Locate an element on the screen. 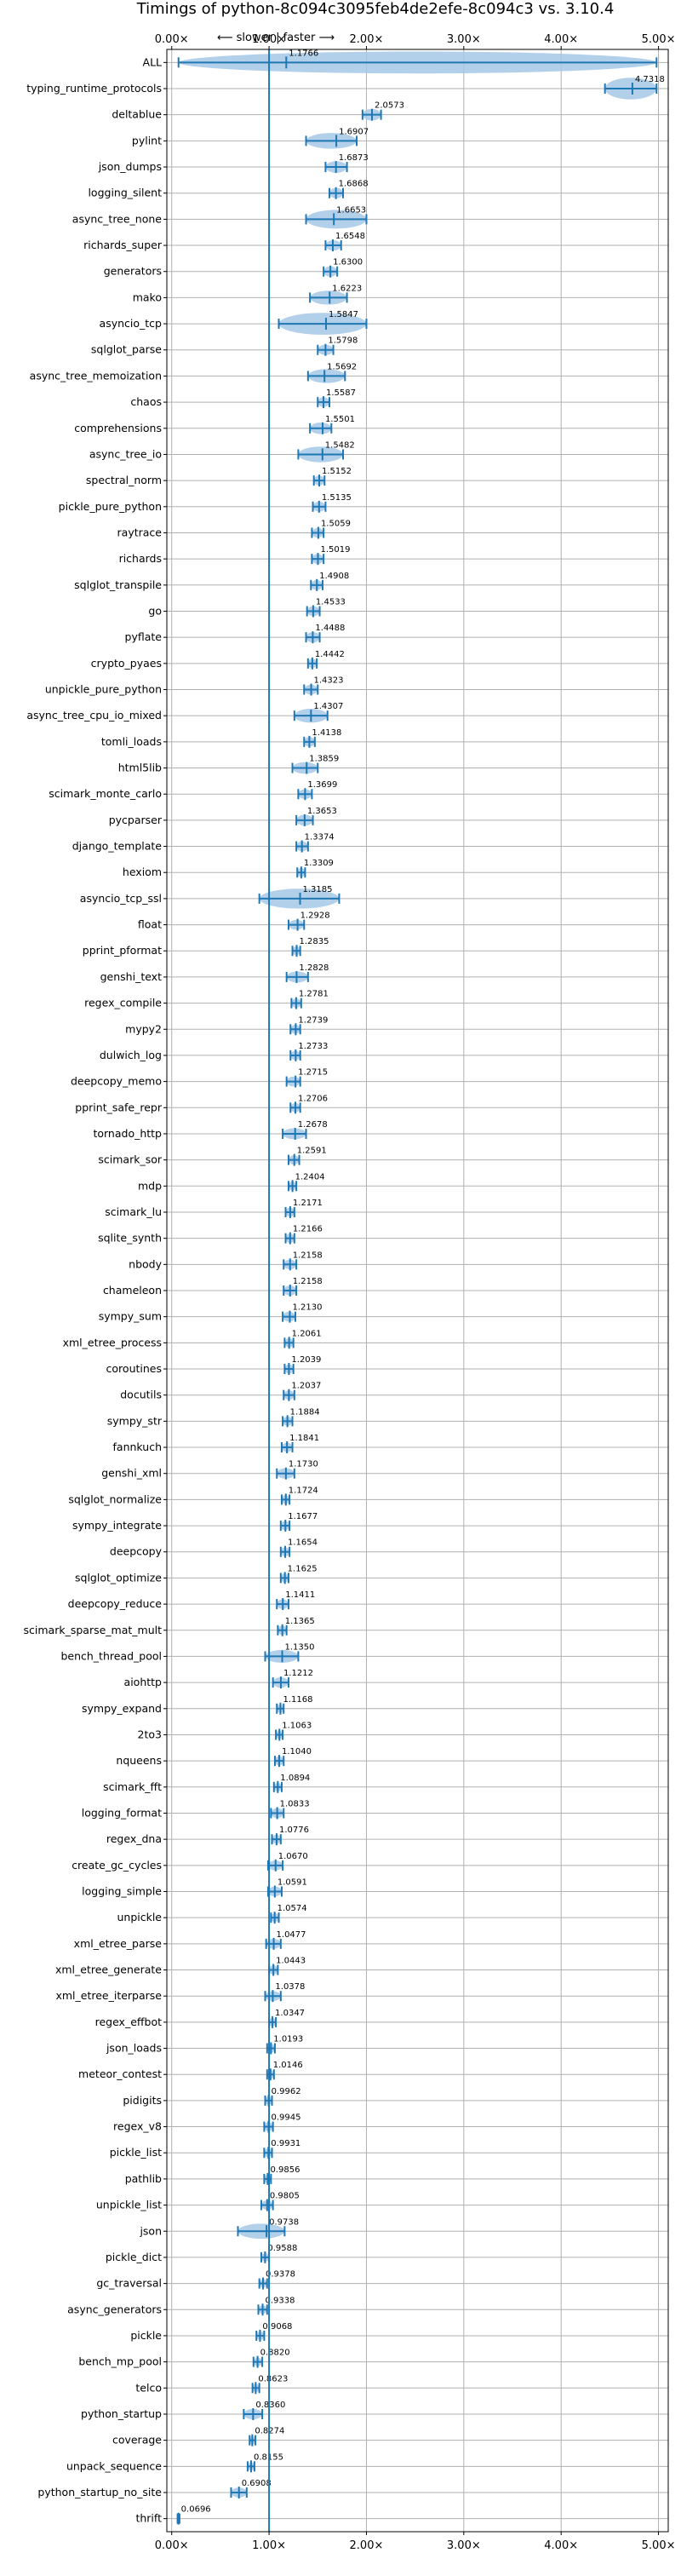 This screenshot has width=681, height=2576. benchmark-raytrace: 1.5059 raytrace is located at coordinates (234, 529).